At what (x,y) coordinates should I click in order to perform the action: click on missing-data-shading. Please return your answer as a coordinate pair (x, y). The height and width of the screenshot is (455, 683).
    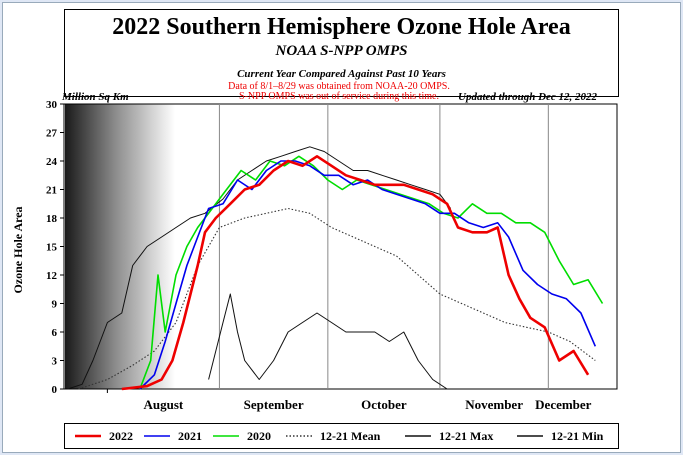
    Looking at the image, I should click on (120, 246).